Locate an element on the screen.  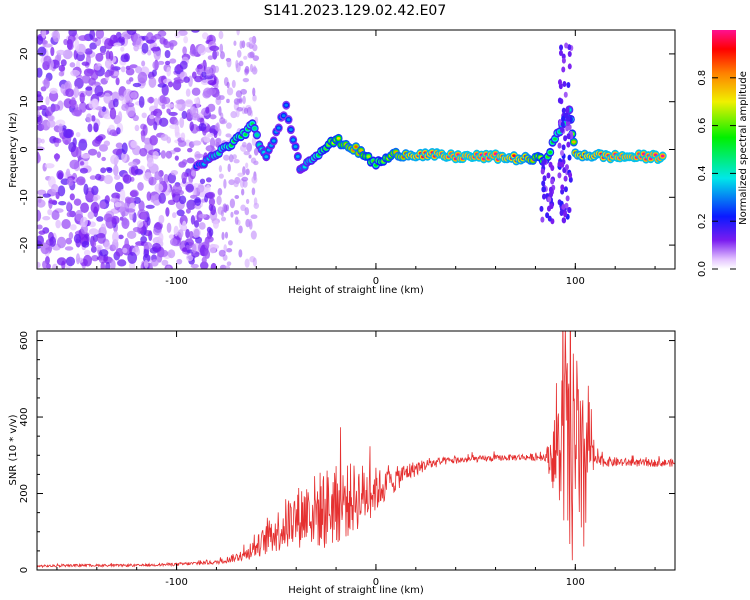
snr-xtick-label: -100 is located at coordinates (176, 582).